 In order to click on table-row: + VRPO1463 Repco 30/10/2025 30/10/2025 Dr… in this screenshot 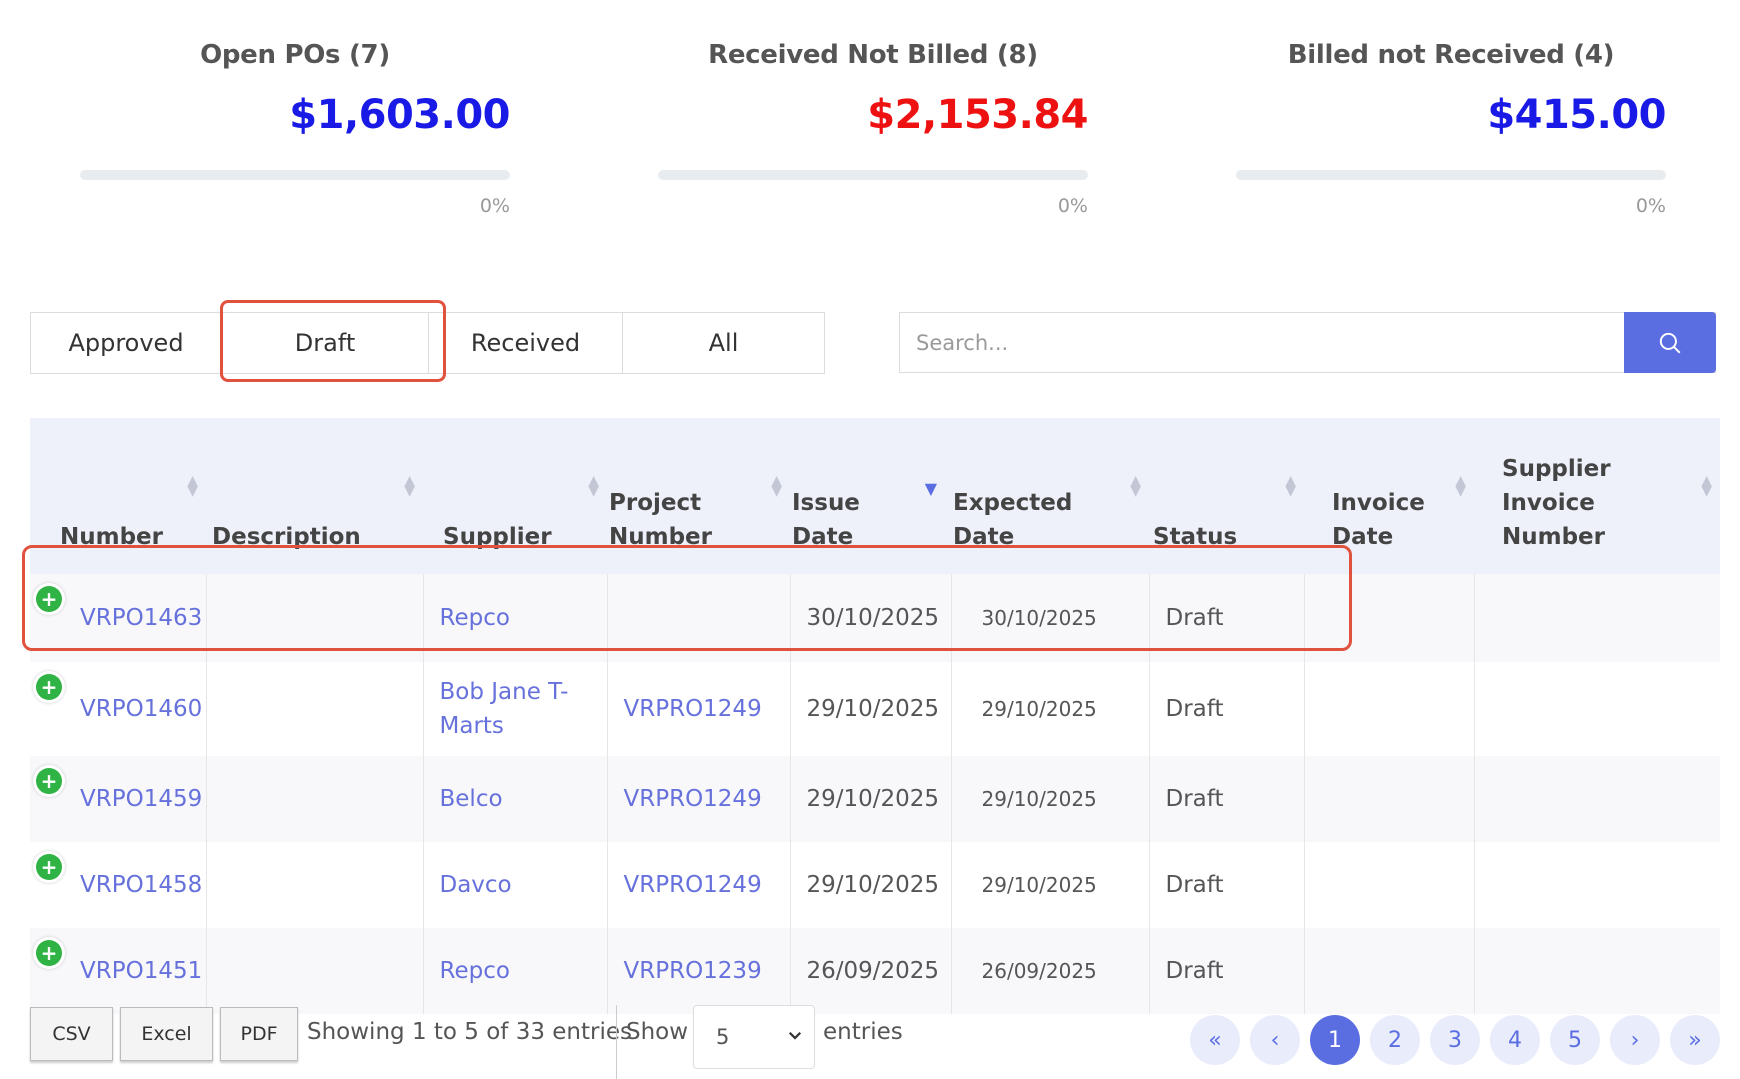, I will do `click(875, 618)`.